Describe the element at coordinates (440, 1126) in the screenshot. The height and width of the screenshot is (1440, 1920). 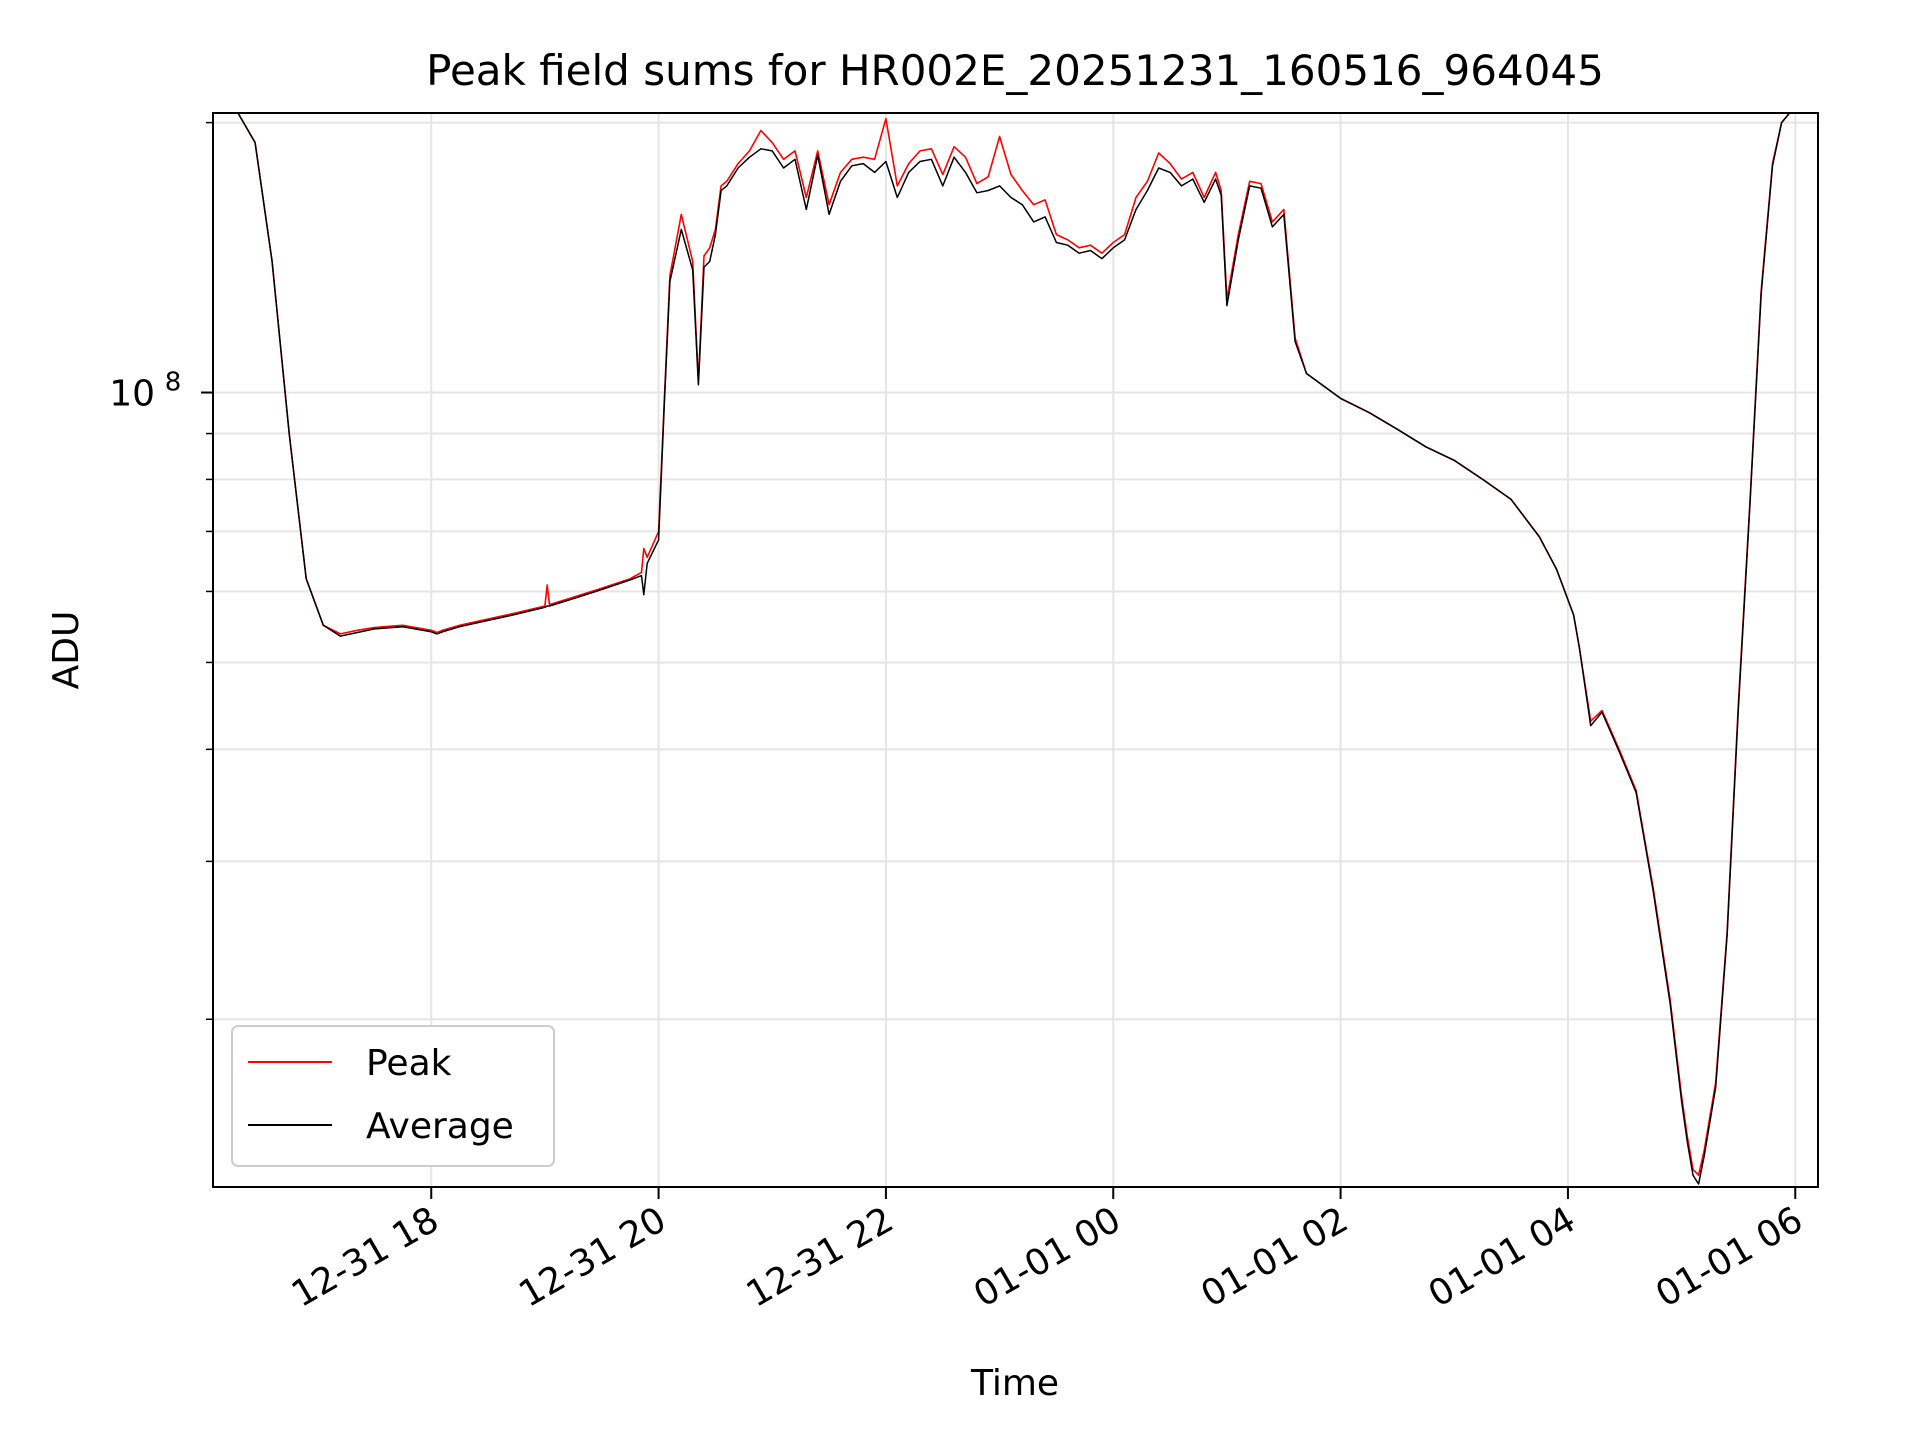
I see `legend-average-label: Average` at that location.